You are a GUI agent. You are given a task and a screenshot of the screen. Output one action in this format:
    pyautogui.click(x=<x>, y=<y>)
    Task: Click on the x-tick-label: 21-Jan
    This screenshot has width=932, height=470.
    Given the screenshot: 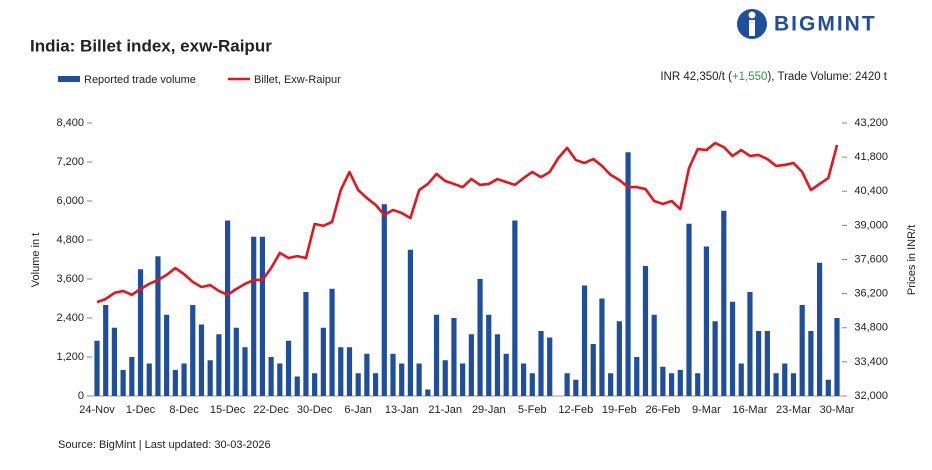 What is the action you would take?
    pyautogui.click(x=445, y=410)
    